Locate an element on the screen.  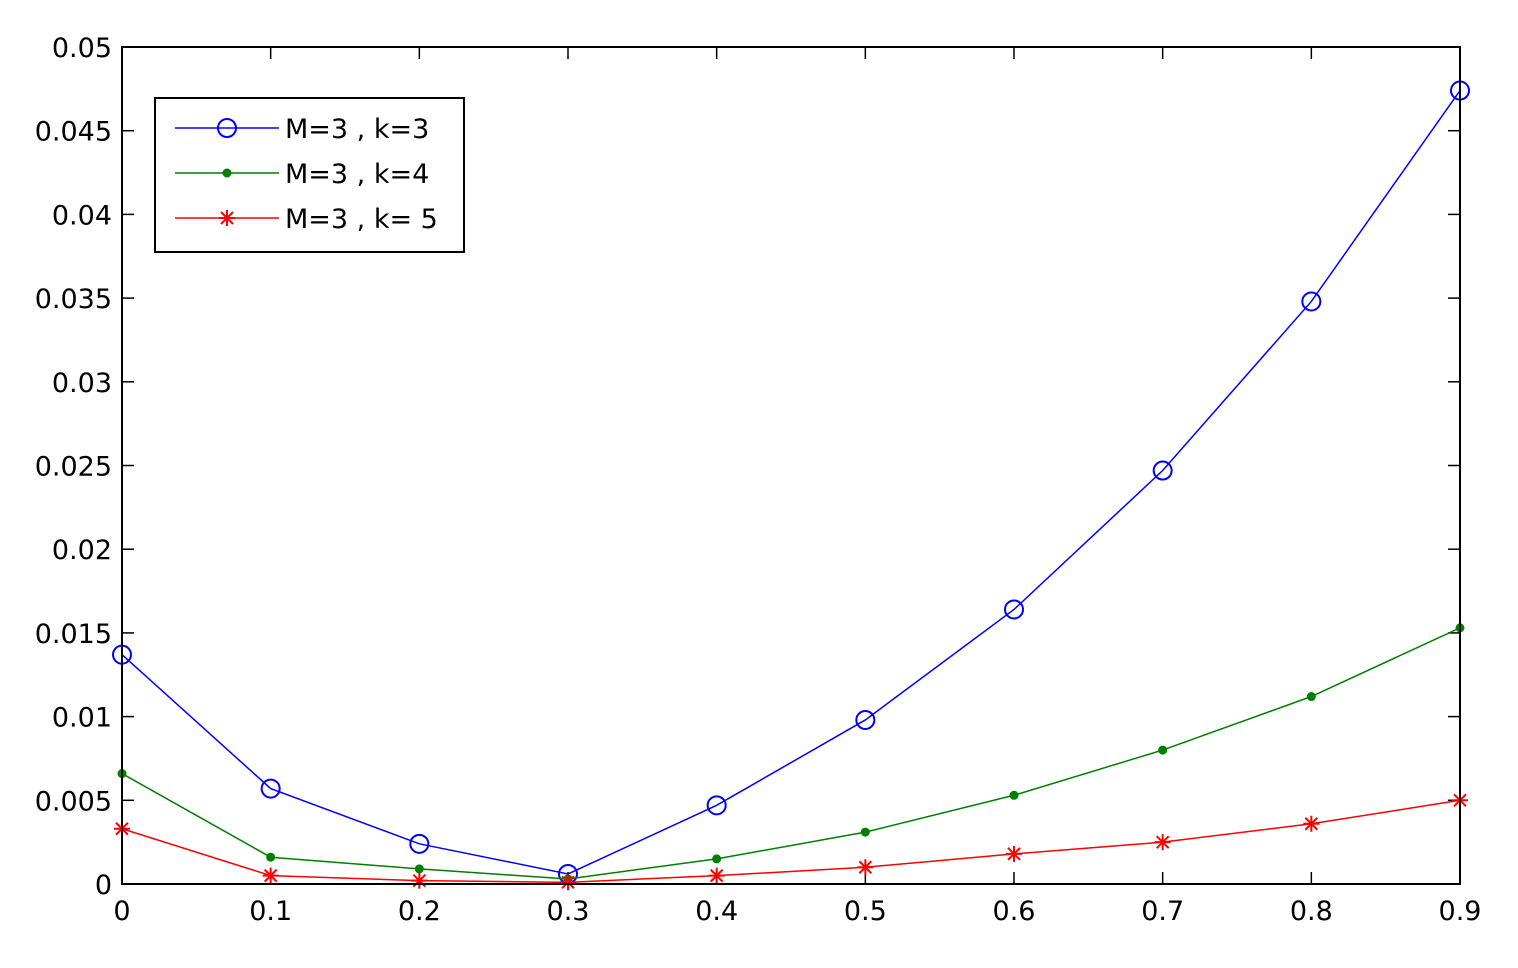
legend-label: M=3 , k=3 is located at coordinates (357, 129).